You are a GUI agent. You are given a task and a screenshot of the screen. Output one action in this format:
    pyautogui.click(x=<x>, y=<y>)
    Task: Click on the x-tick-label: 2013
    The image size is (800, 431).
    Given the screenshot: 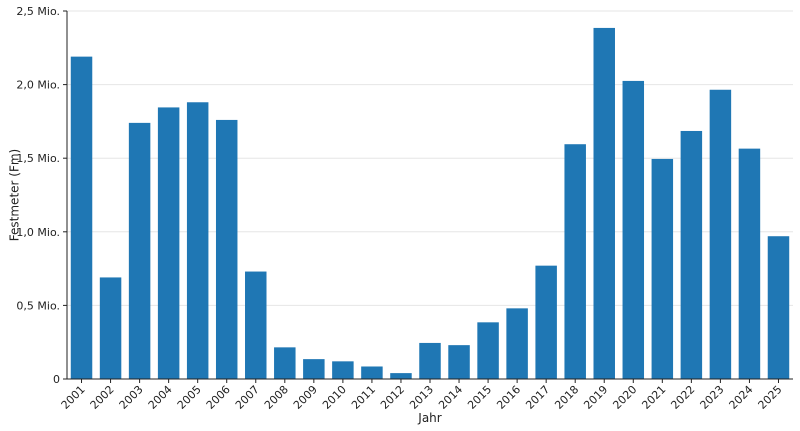 What is the action you would take?
    pyautogui.click(x=421, y=397)
    